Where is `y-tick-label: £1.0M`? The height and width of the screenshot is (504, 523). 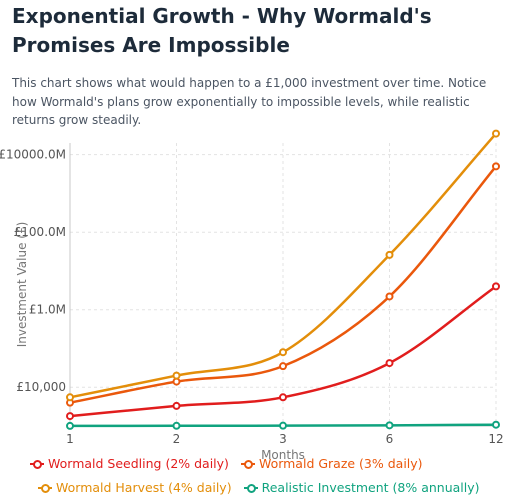 y-tick-label: £1.0M is located at coordinates (47, 310).